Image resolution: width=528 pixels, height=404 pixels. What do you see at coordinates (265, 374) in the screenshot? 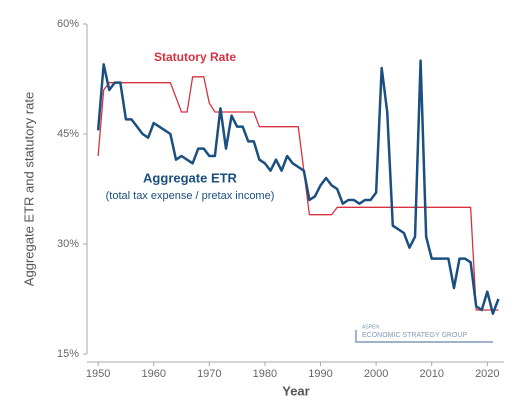
I see `x-tick-label: 1980` at bounding box center [265, 374].